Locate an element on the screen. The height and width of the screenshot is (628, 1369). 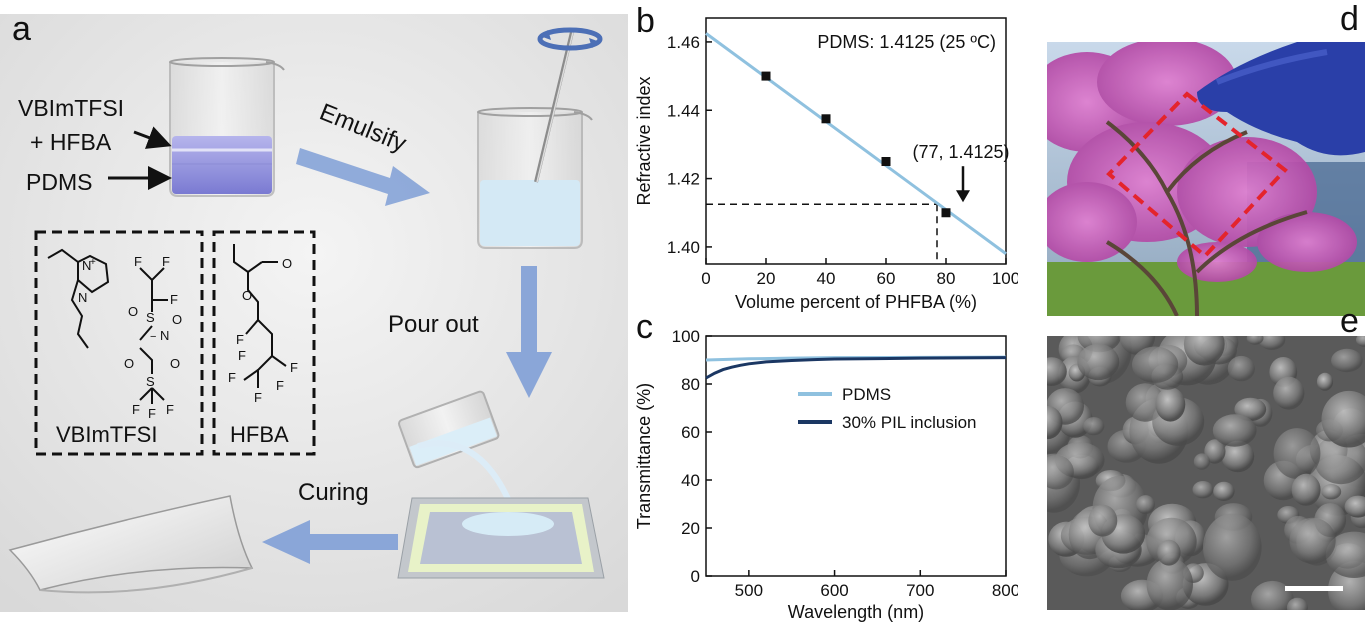
y-tick-label: 0 is located at coordinates (695, 576).